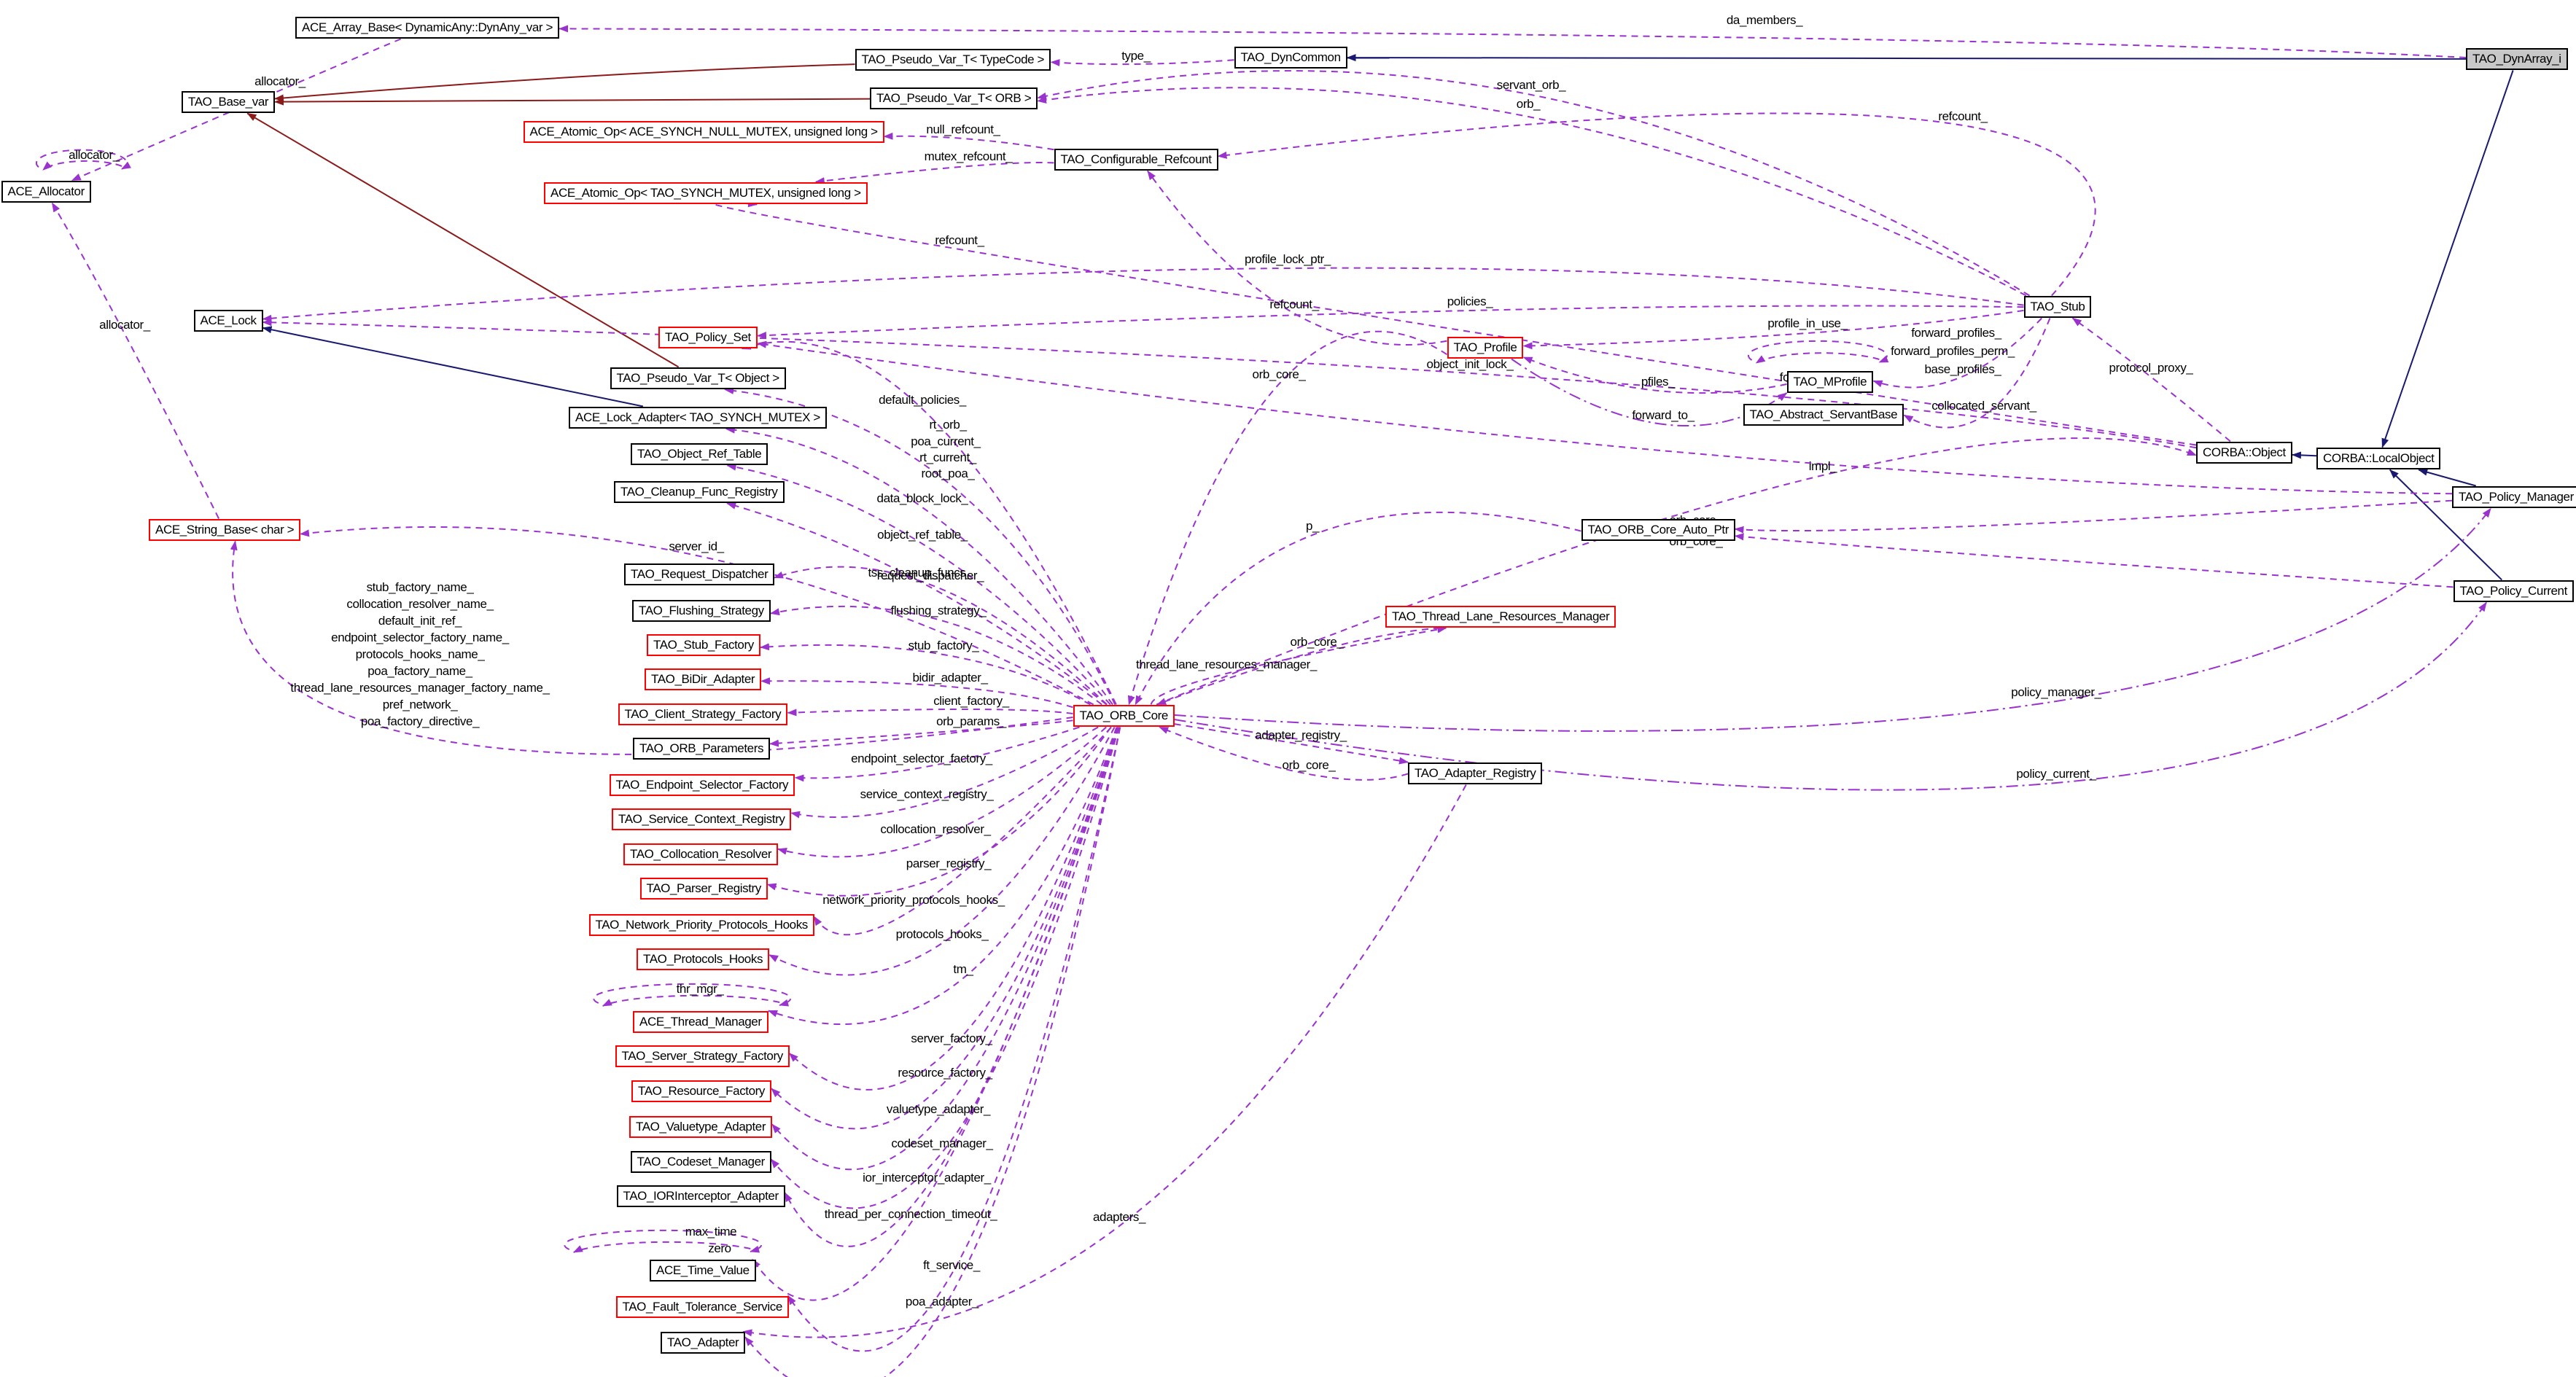 The height and width of the screenshot is (1377, 2576). I want to click on node-tao_network_priority_protocols_hooks: TAO_Network_Priority_Protocols_Hooks, so click(701, 925).